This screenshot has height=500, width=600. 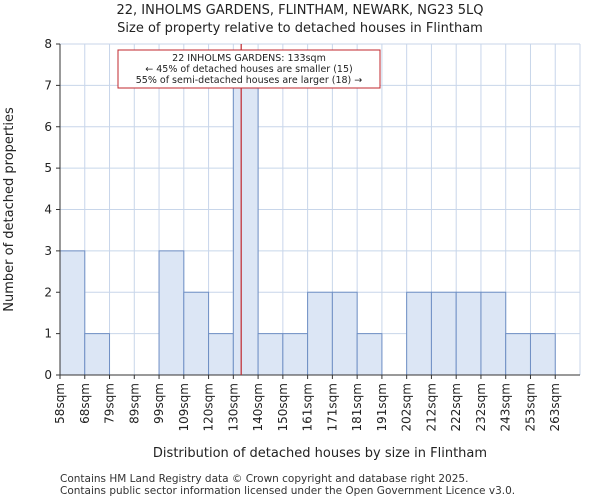 What do you see at coordinates (48, 44) in the screenshot?
I see `y-tick-label: 8` at bounding box center [48, 44].